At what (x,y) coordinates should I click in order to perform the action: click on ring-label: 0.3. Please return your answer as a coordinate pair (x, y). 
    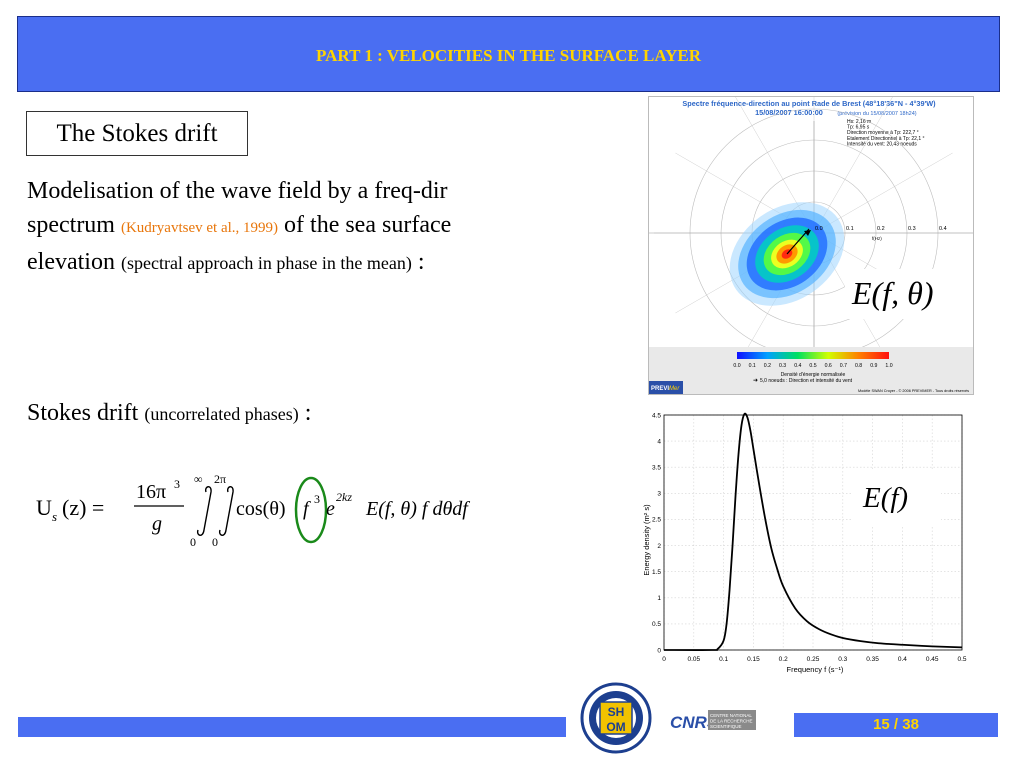
    Looking at the image, I should click on (912, 229).